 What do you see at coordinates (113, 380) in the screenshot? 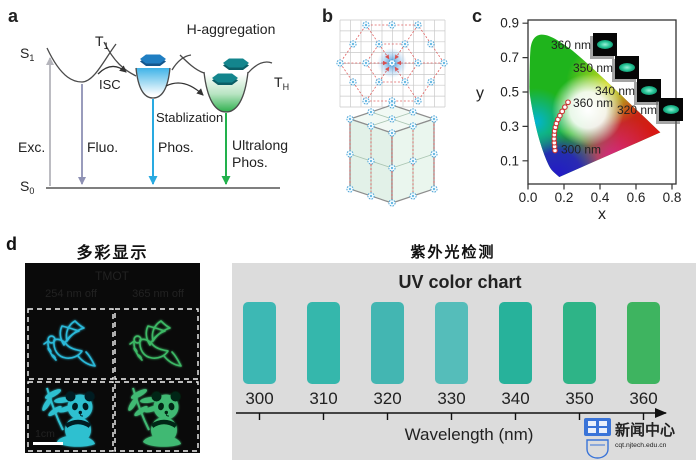
I see `photo-cell-borders` at bounding box center [113, 380].